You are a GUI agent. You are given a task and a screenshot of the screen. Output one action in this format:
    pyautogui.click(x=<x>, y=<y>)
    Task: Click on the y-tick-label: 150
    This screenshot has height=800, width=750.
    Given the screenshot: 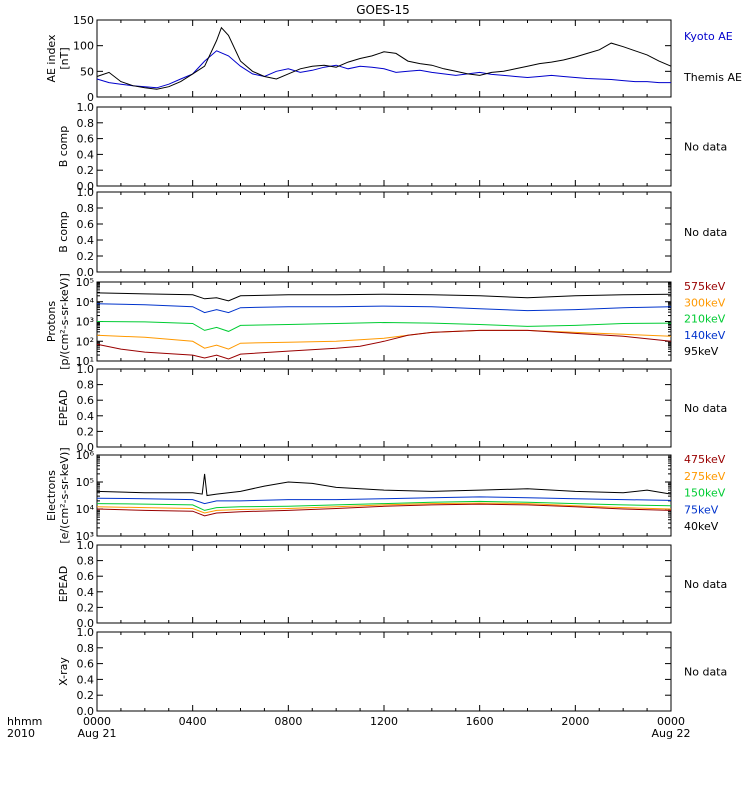 What is the action you would take?
    pyautogui.click(x=83, y=20)
    